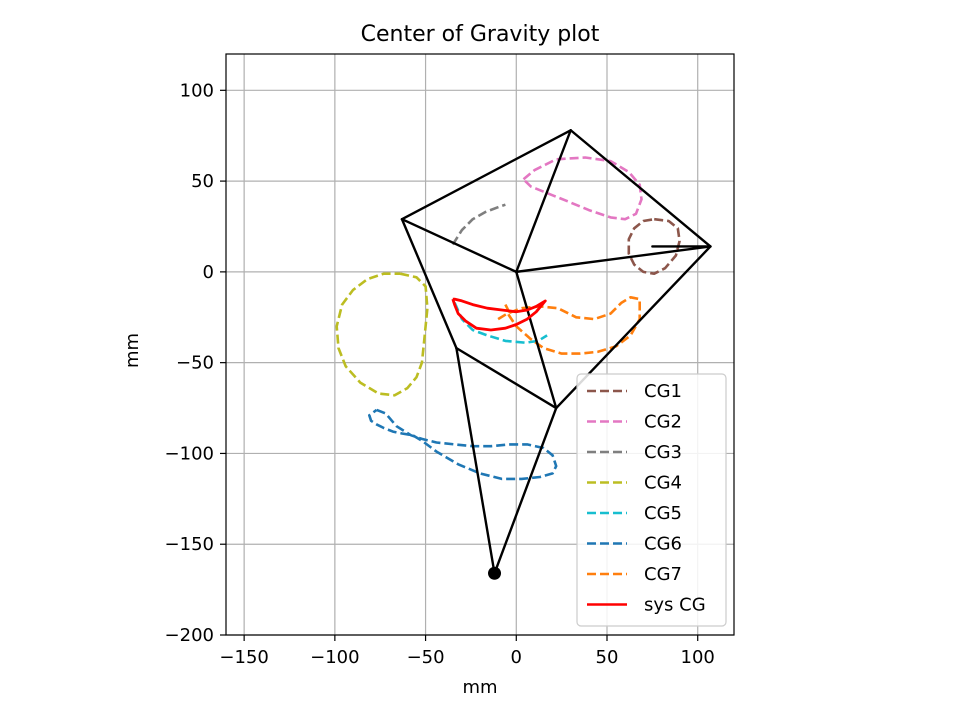  Describe the element at coordinates (582, 188) in the screenshot. I see `series-cg2` at that location.